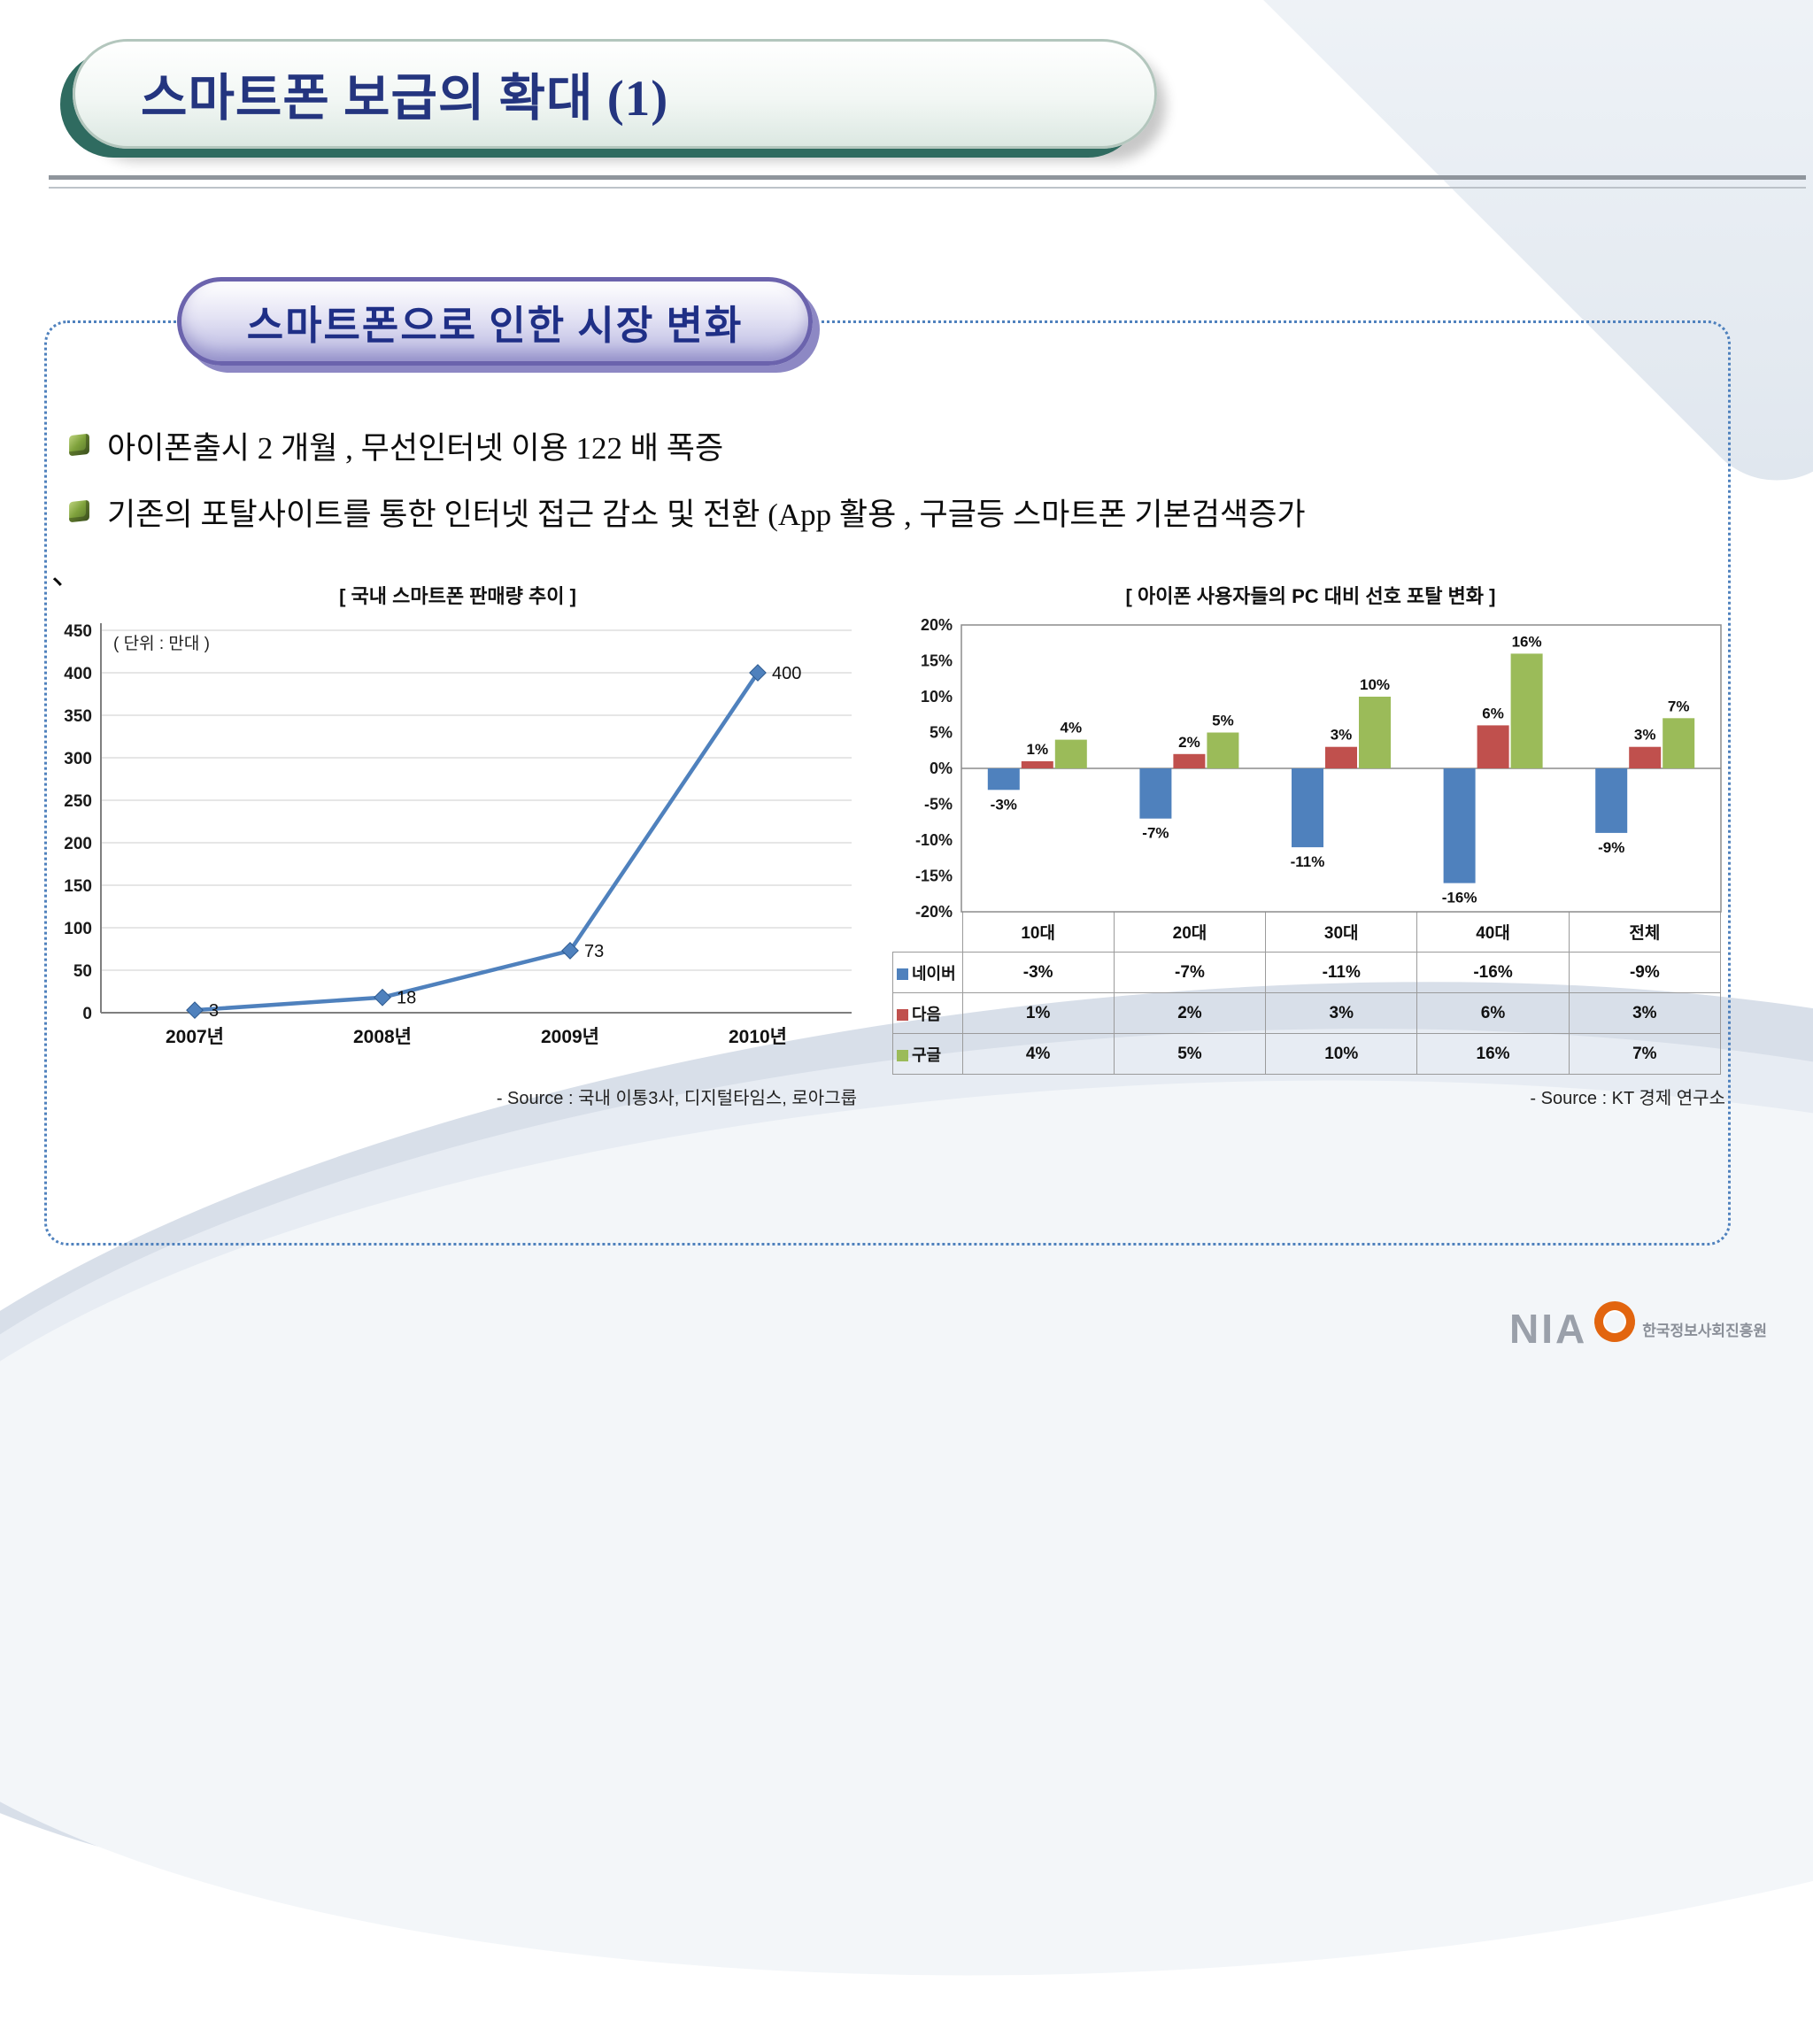  What do you see at coordinates (934, 840) in the screenshot?
I see `svg-text: -10%` at bounding box center [934, 840].